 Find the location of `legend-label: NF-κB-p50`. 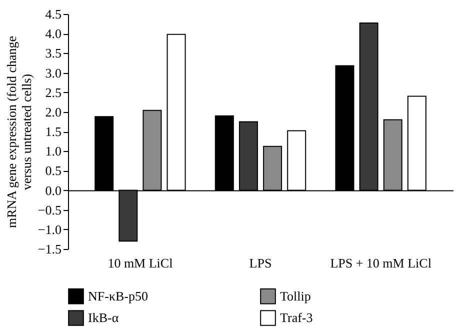

legend-label: NF-κB-p50 is located at coordinates (118, 296).